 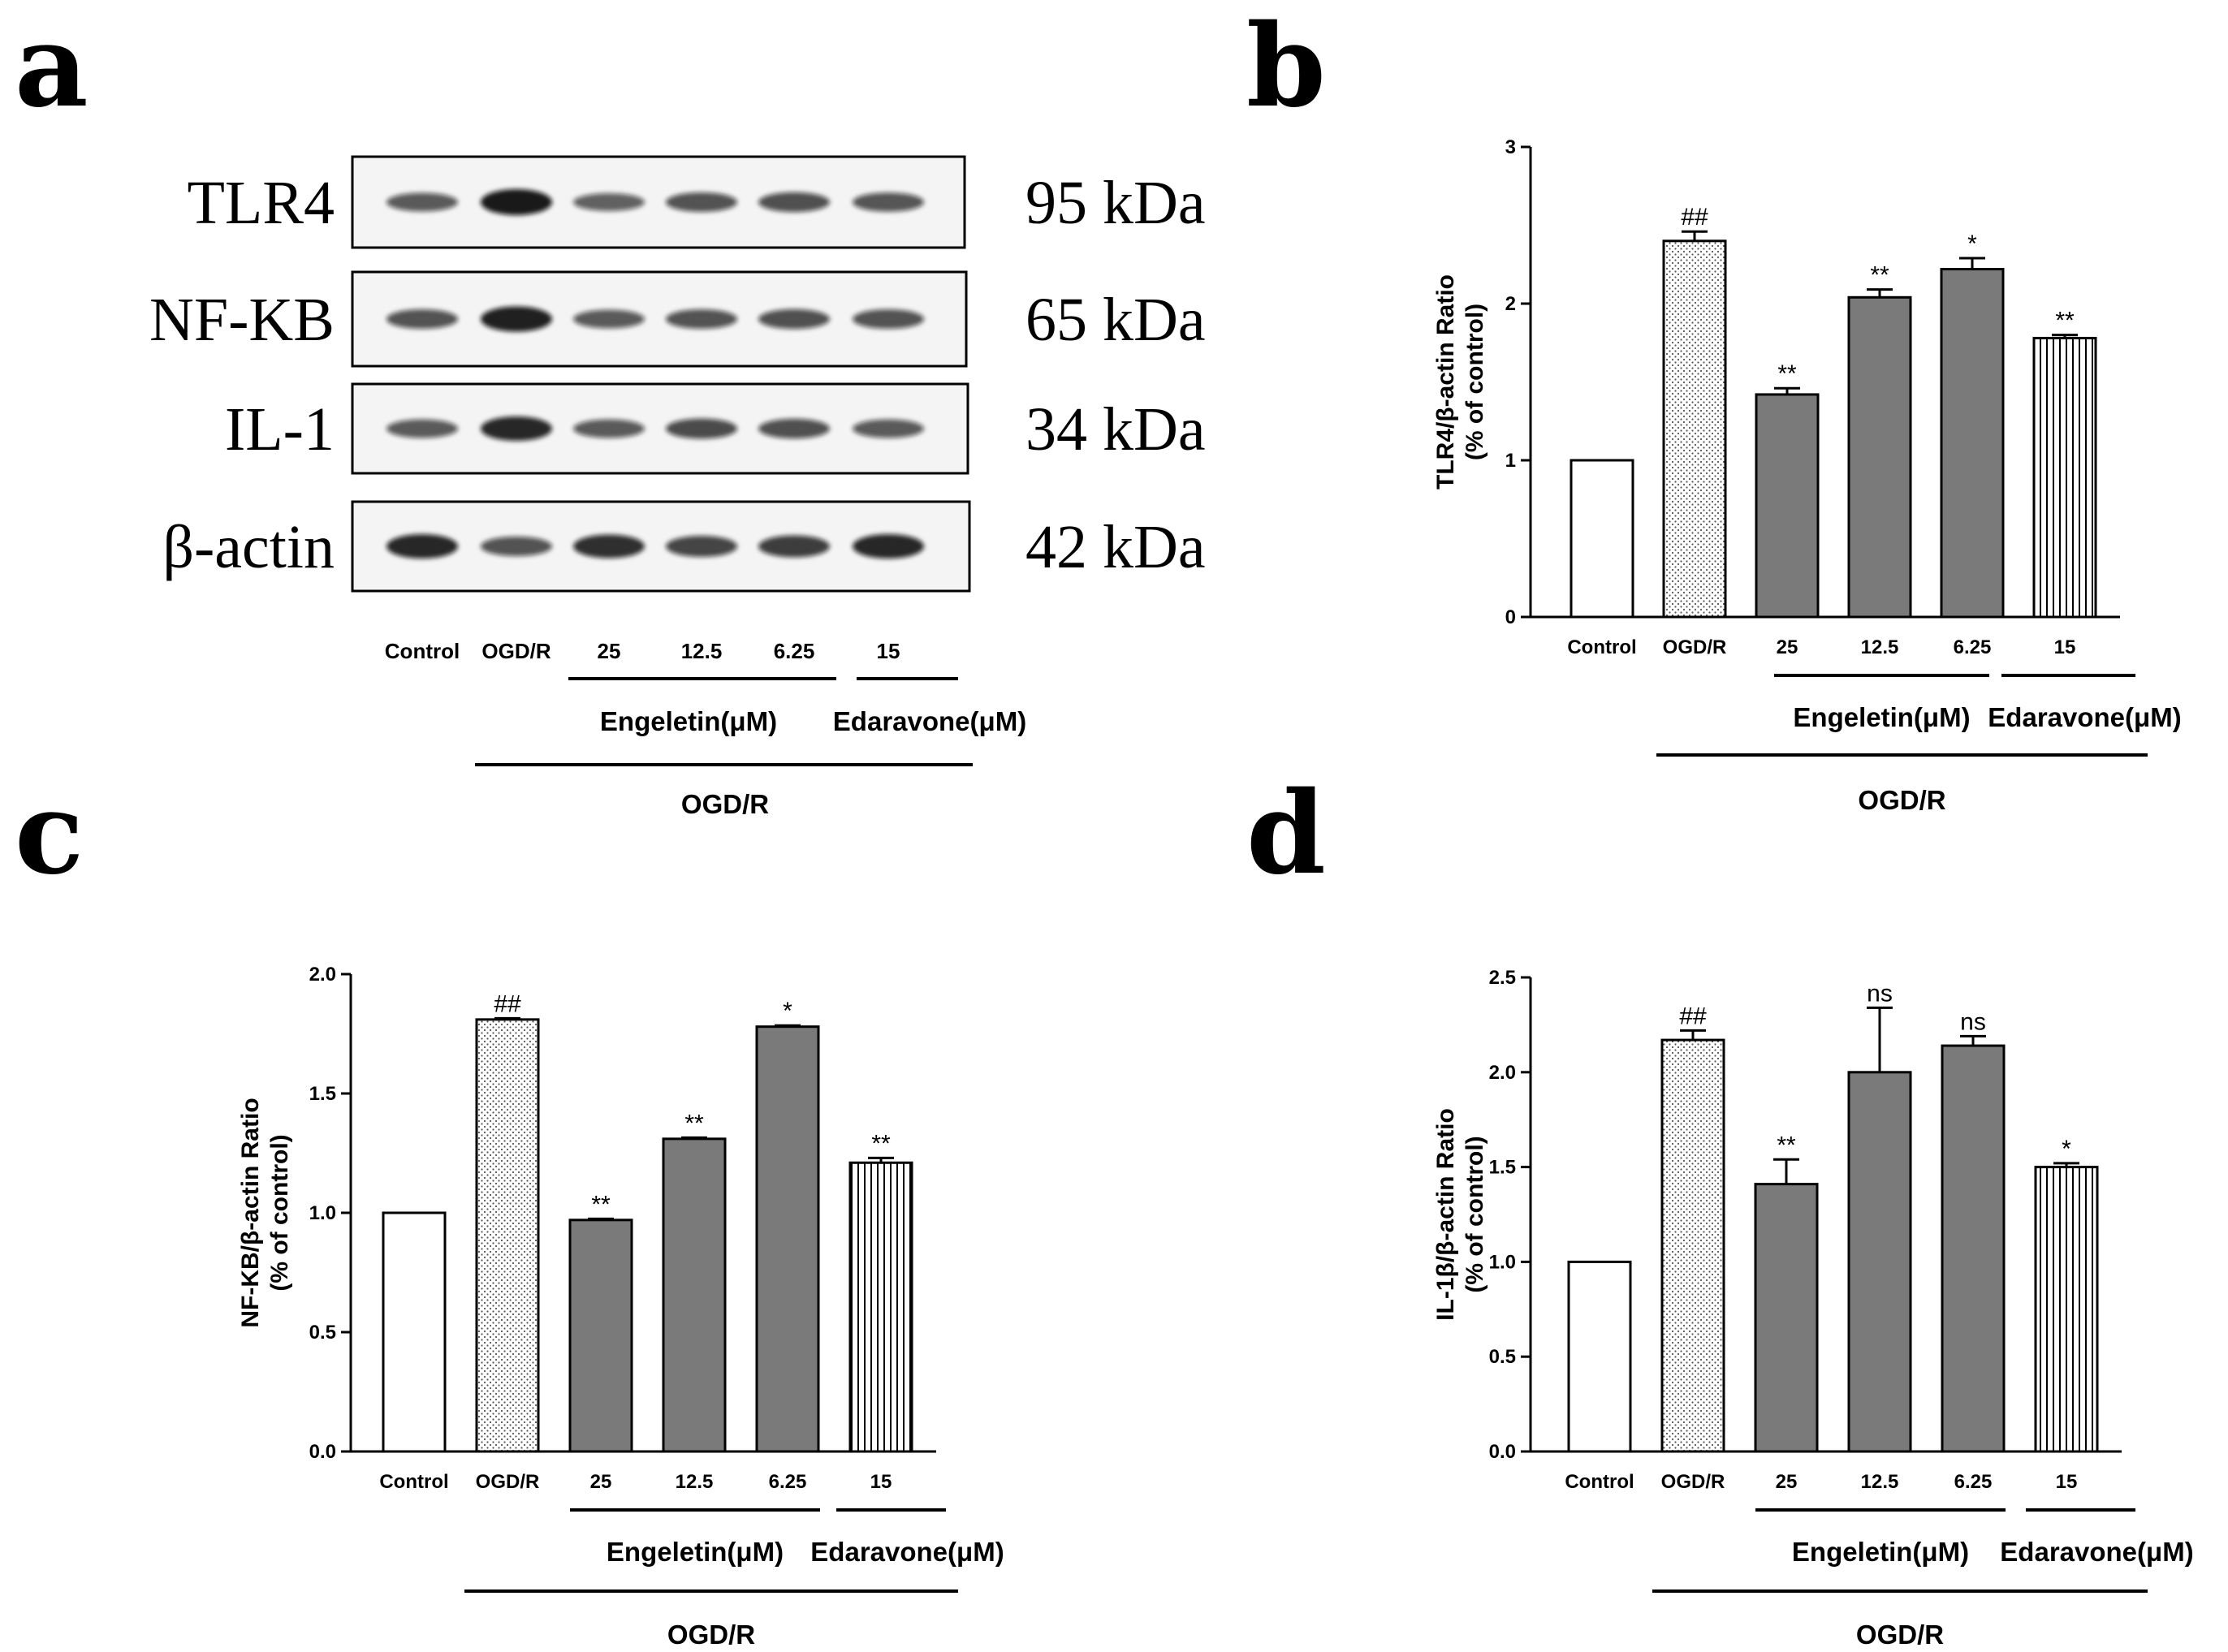 What do you see at coordinates (1445, 382) in the screenshot?
I see `y-axis-label: TLR4/β-actin Ratio` at bounding box center [1445, 382].